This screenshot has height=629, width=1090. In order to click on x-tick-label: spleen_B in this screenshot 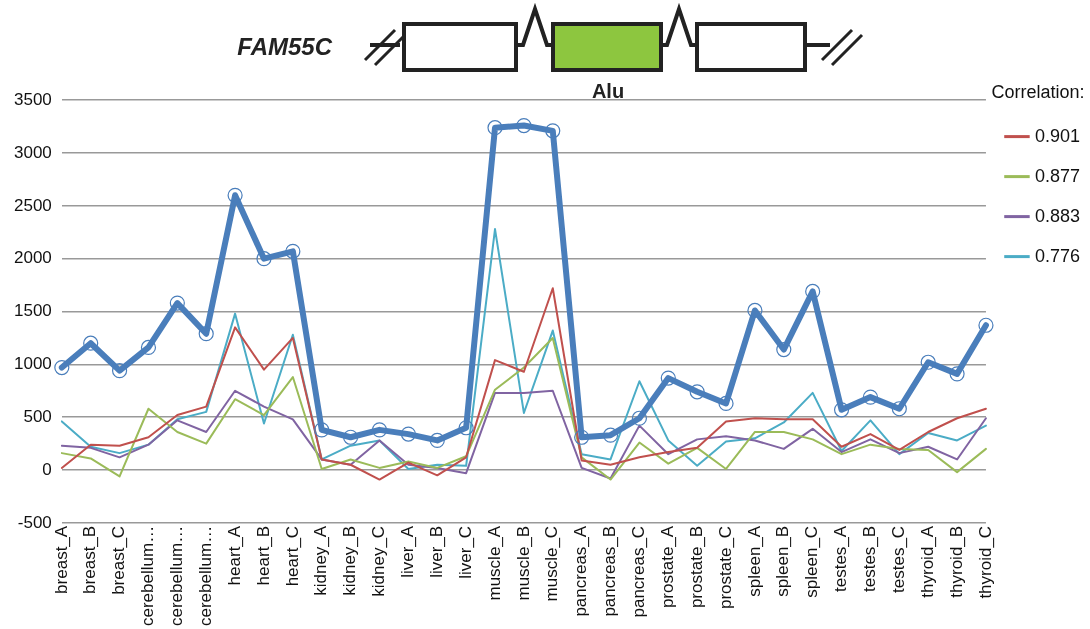, I will do `click(783, 561)`.